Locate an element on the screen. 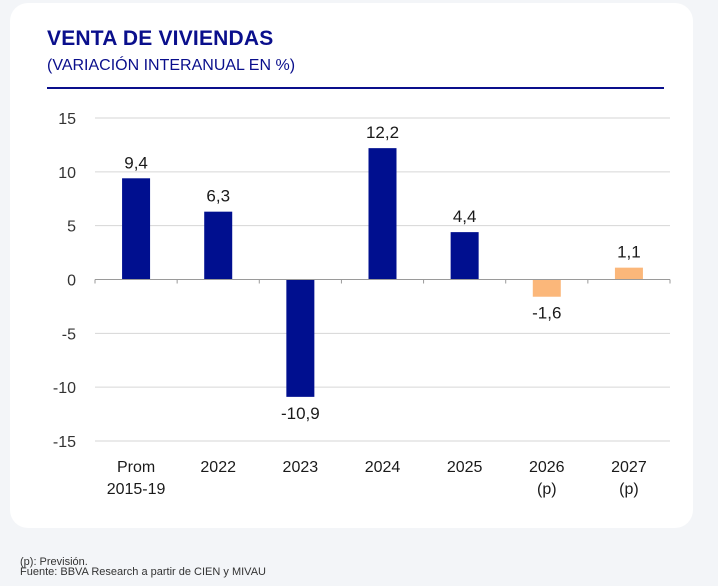  chart-subtitle: (VARIACIÓN INTERANUAL EN %) is located at coordinates (171, 65).